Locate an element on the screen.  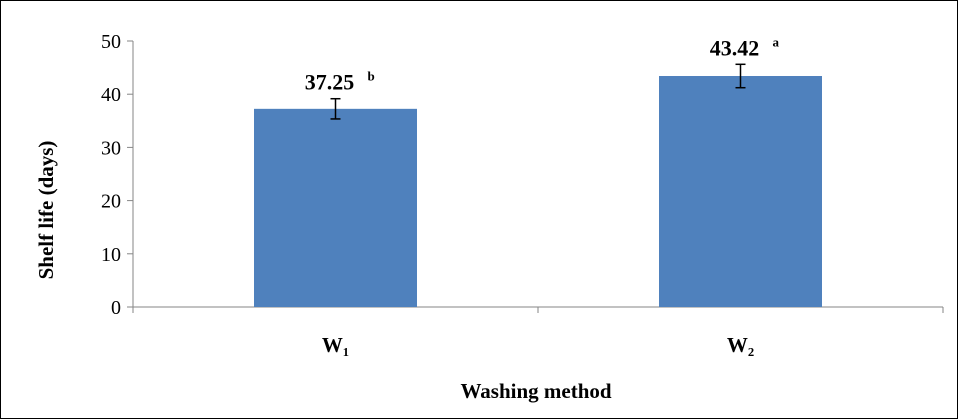
y-tick-label: 0 is located at coordinates (116, 308).